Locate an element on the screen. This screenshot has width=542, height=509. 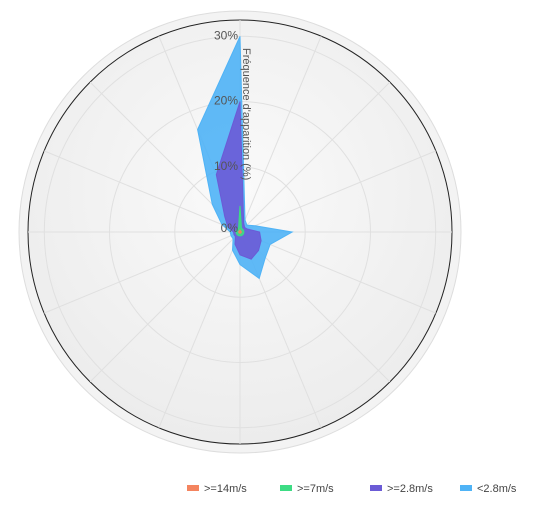
legend-label: >=14m/s is located at coordinates (225, 489).